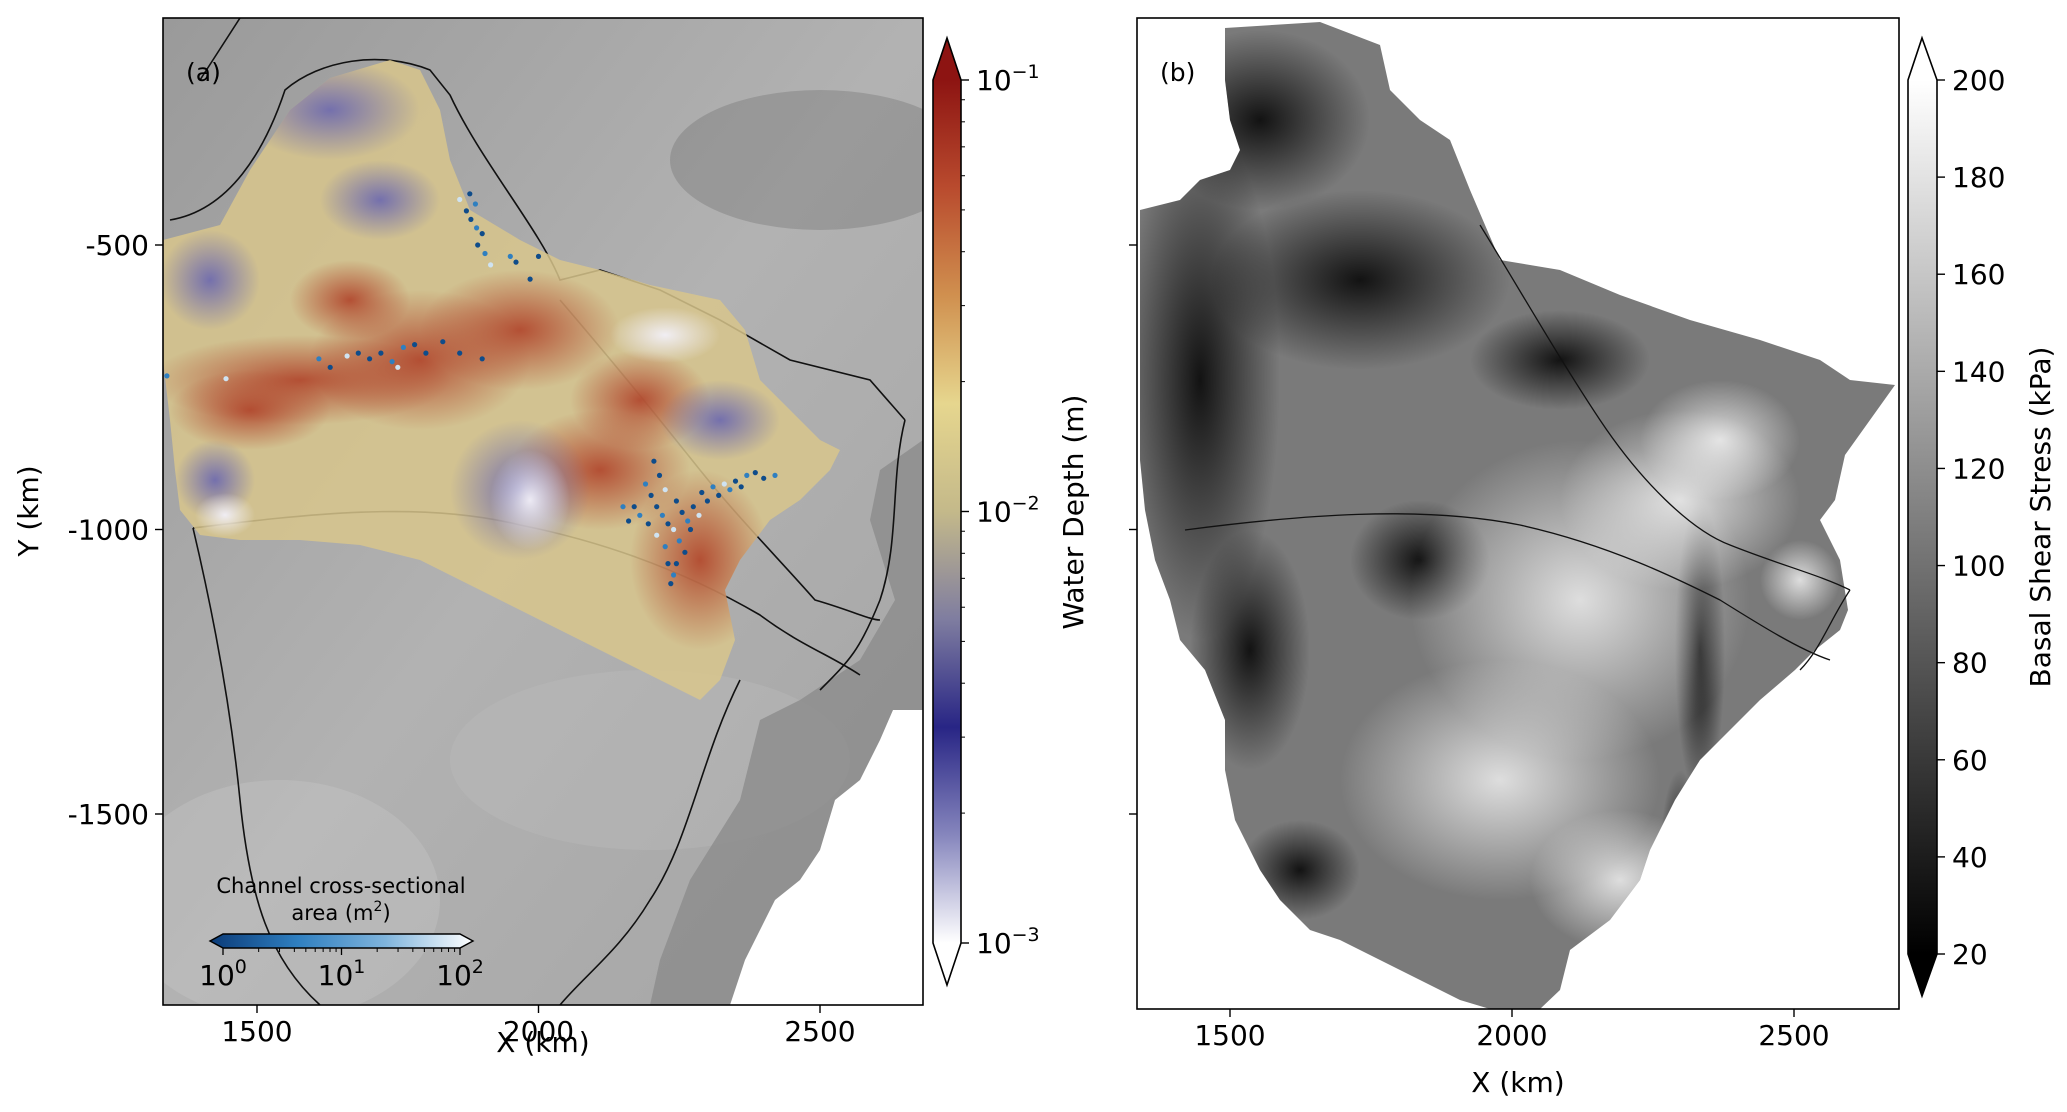  What do you see at coordinates (1517, 1082) in the screenshot?
I see `panel-b-x-axis-label: X (km)` at bounding box center [1517, 1082].